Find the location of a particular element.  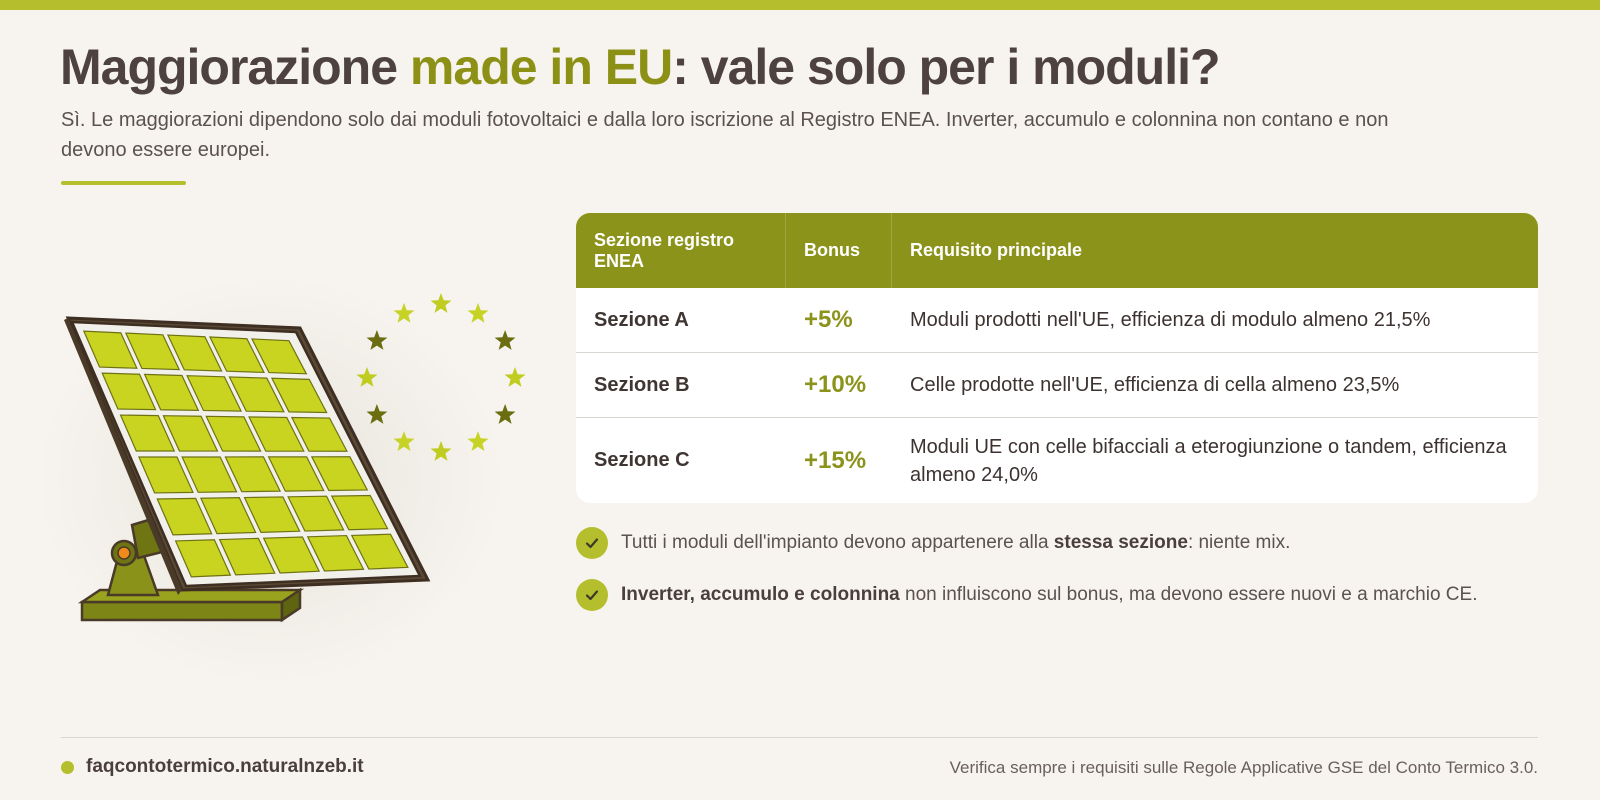

eu-stars-icon is located at coordinates (441, 377).